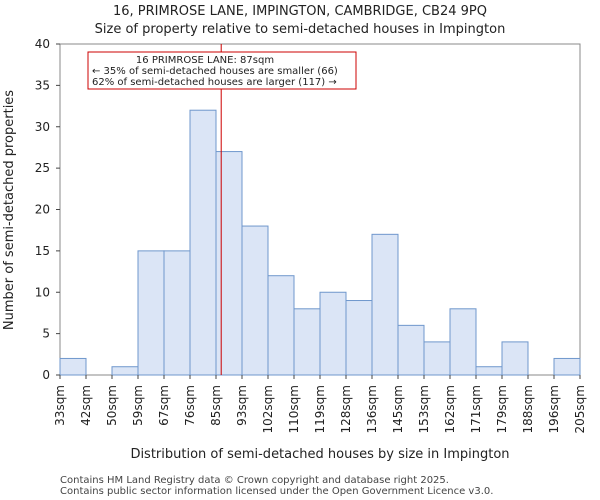 This screenshot has width=600, height=500. Describe the element at coordinates (60, 405) in the screenshot. I see `x-tick-label: 33sqm` at that location.